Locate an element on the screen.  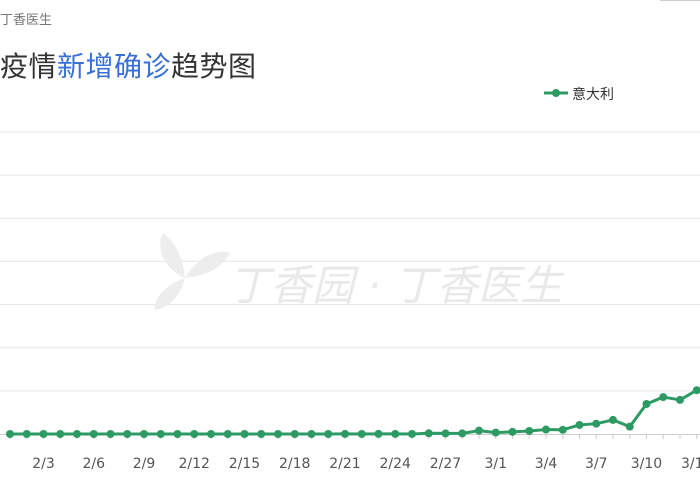
x-tick-label: 2/18 is located at coordinates (294, 464).